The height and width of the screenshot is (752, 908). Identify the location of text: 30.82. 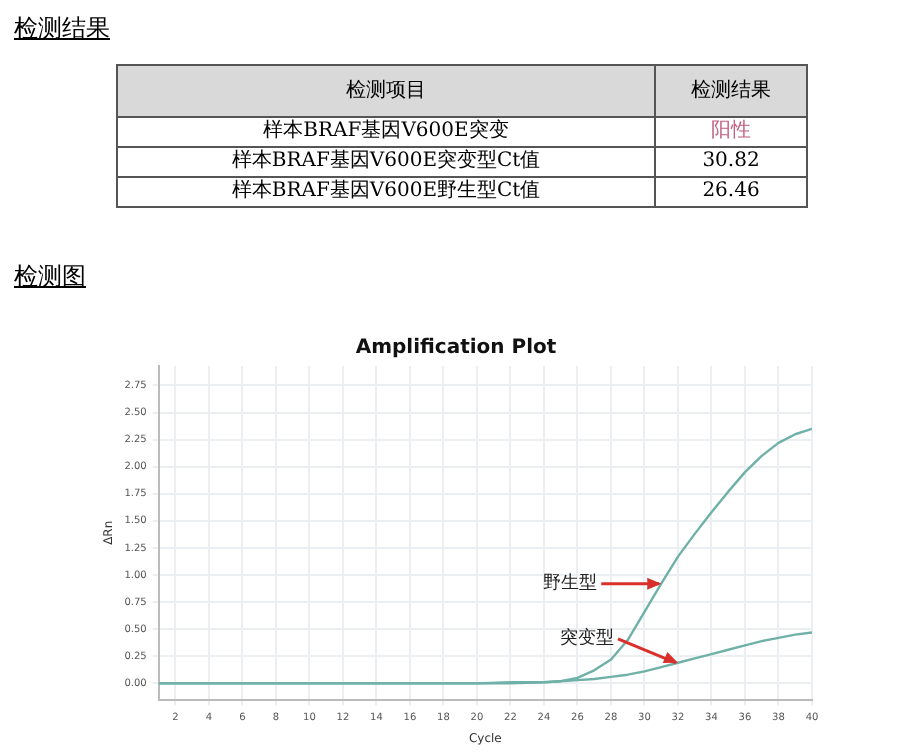
(731, 162).